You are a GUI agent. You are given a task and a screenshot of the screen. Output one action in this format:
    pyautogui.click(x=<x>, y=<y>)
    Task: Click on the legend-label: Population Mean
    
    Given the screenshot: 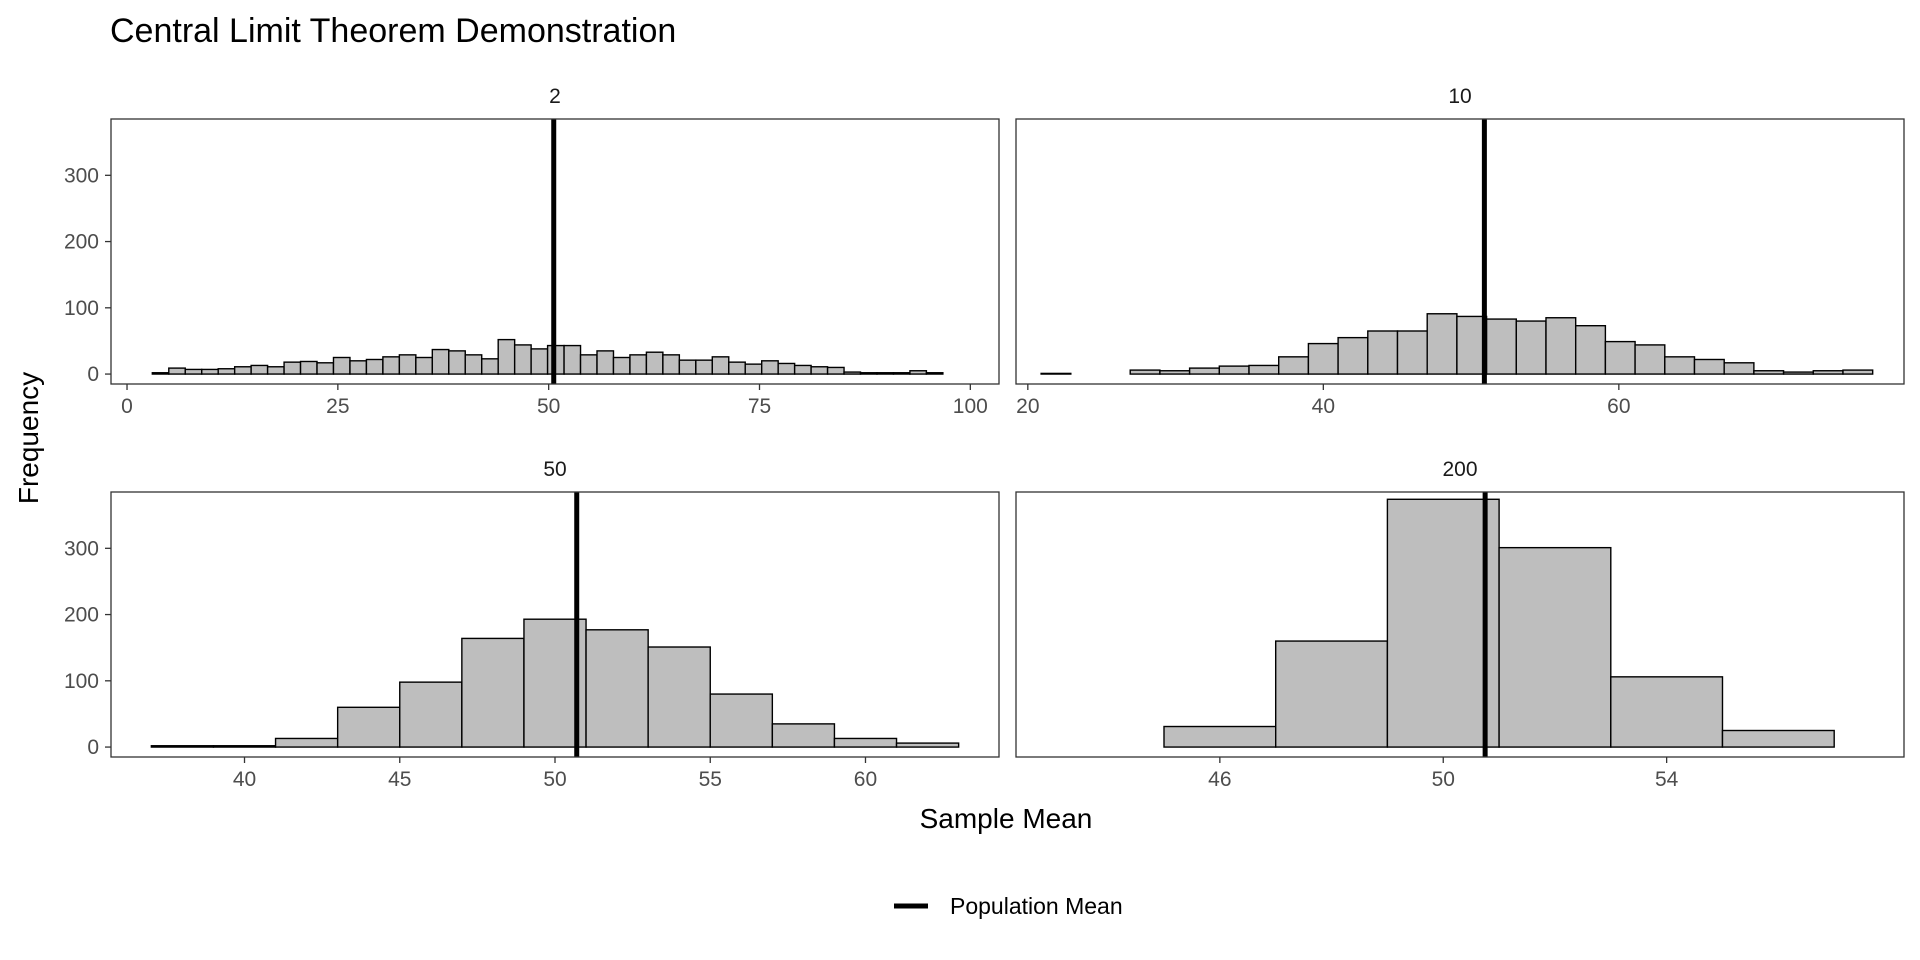 What is the action you would take?
    pyautogui.click(x=1036, y=906)
    